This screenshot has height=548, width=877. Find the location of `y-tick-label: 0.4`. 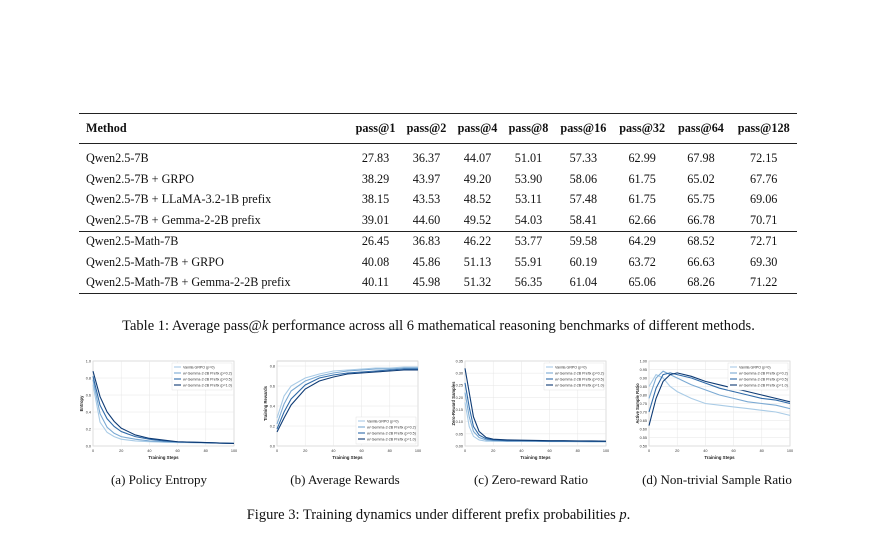

y-tick-label: 0.4 is located at coordinates (272, 406).